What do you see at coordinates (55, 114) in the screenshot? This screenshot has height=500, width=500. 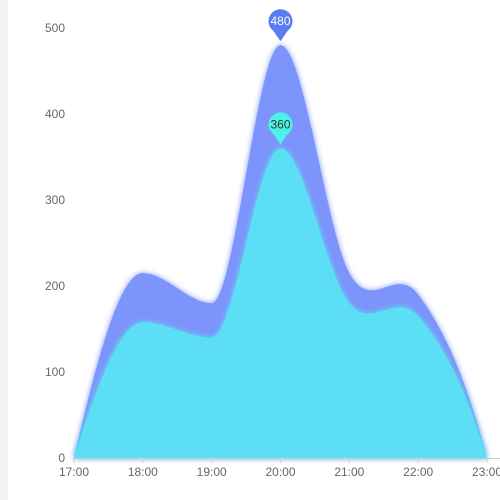 I see `y-tick-label: 400` at bounding box center [55, 114].